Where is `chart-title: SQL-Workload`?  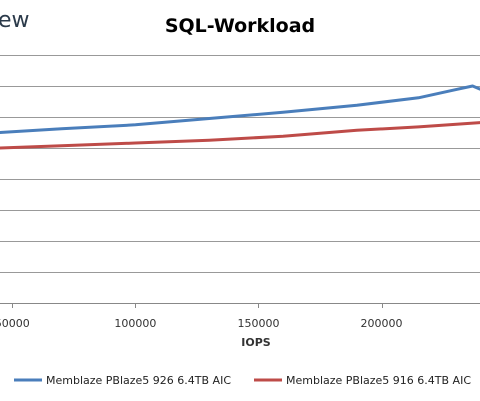 chart-title: SQL-Workload is located at coordinates (240, 26).